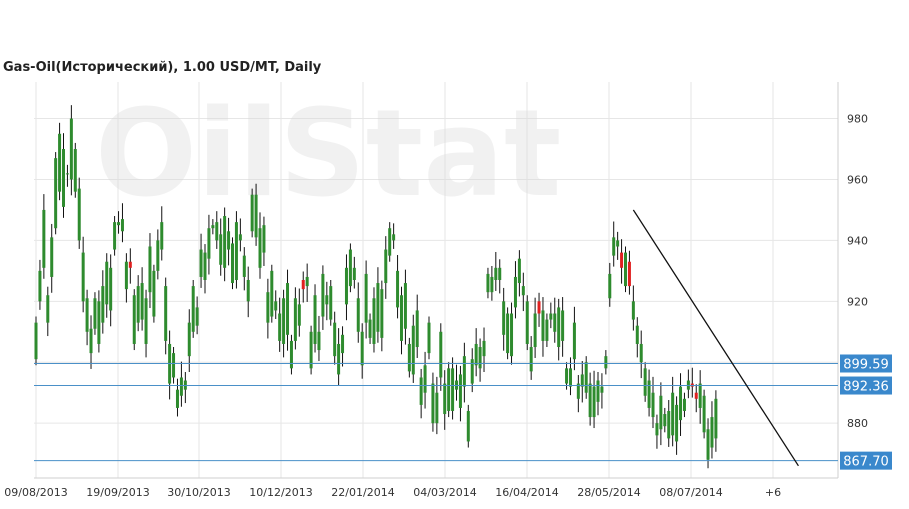 The width and height of the screenshot is (909, 509). What do you see at coordinates (362, 492) in the screenshot?
I see `x-tick-label: 22/01/2014` at bounding box center [362, 492].